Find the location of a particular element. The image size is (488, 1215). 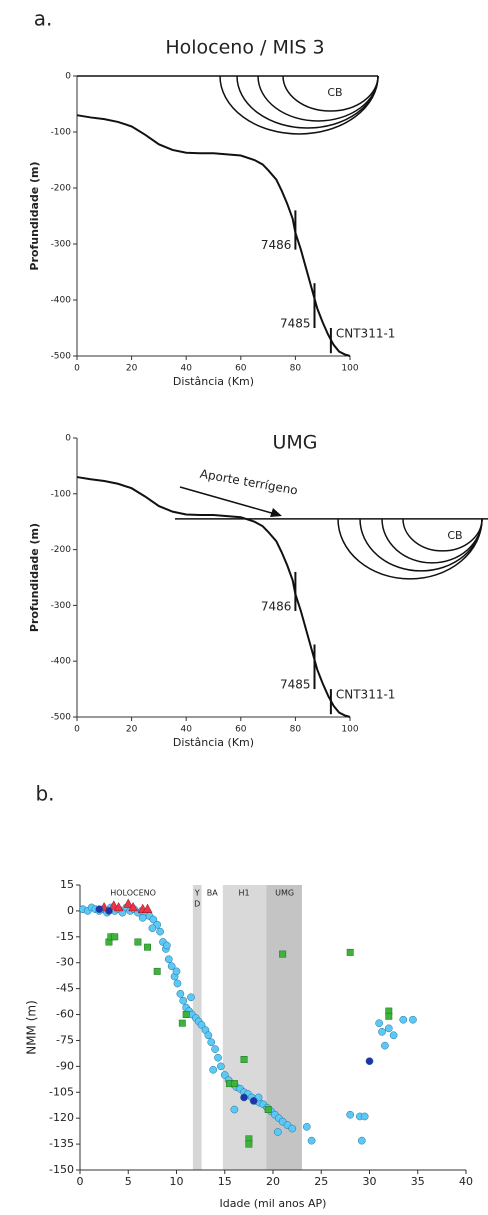

panel-label: b. is located at coordinates (44, 794).